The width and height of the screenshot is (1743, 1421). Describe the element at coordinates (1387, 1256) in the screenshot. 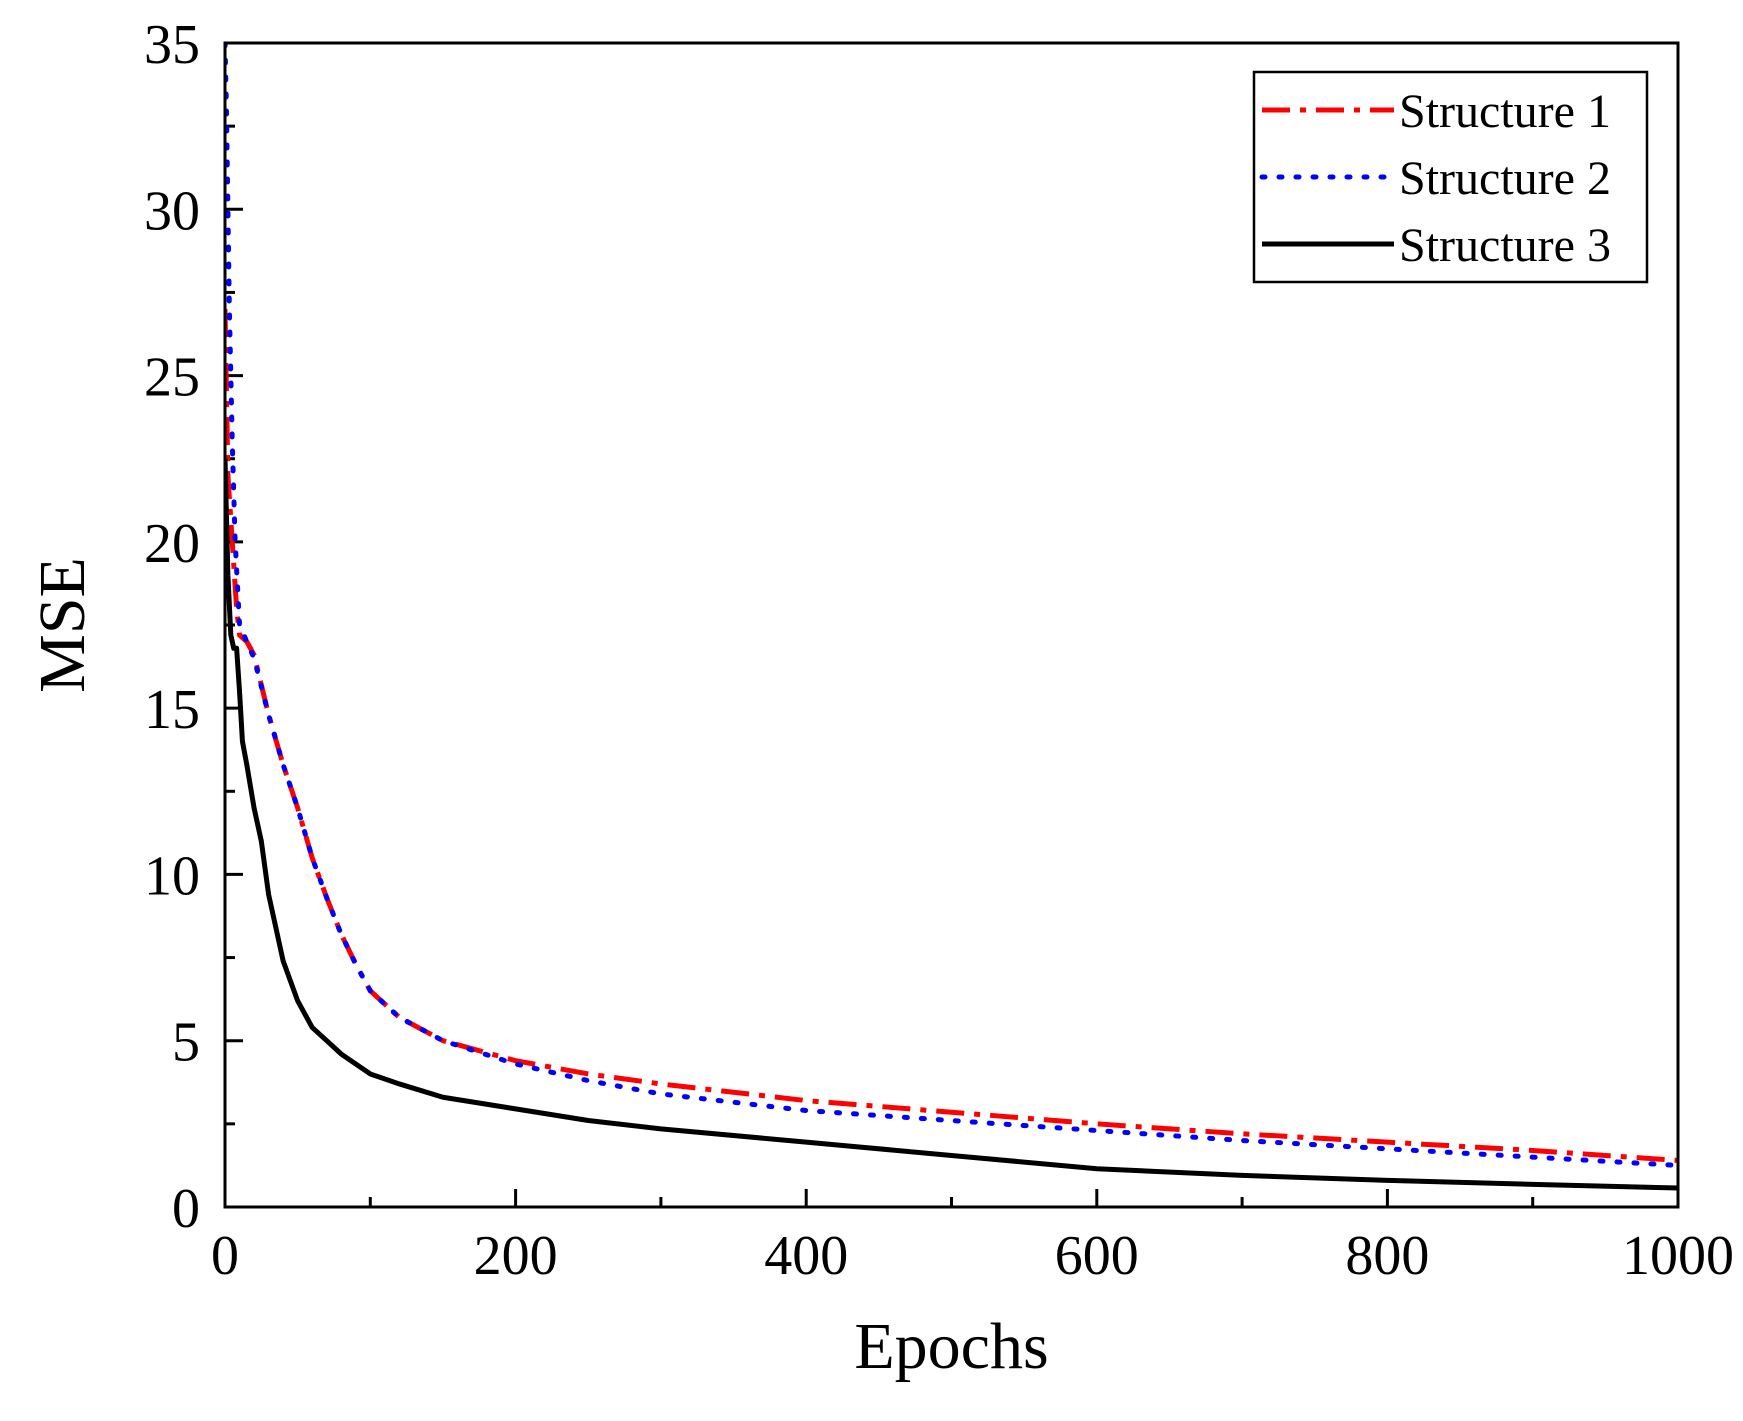

I see `x-tick-label: 800` at that location.